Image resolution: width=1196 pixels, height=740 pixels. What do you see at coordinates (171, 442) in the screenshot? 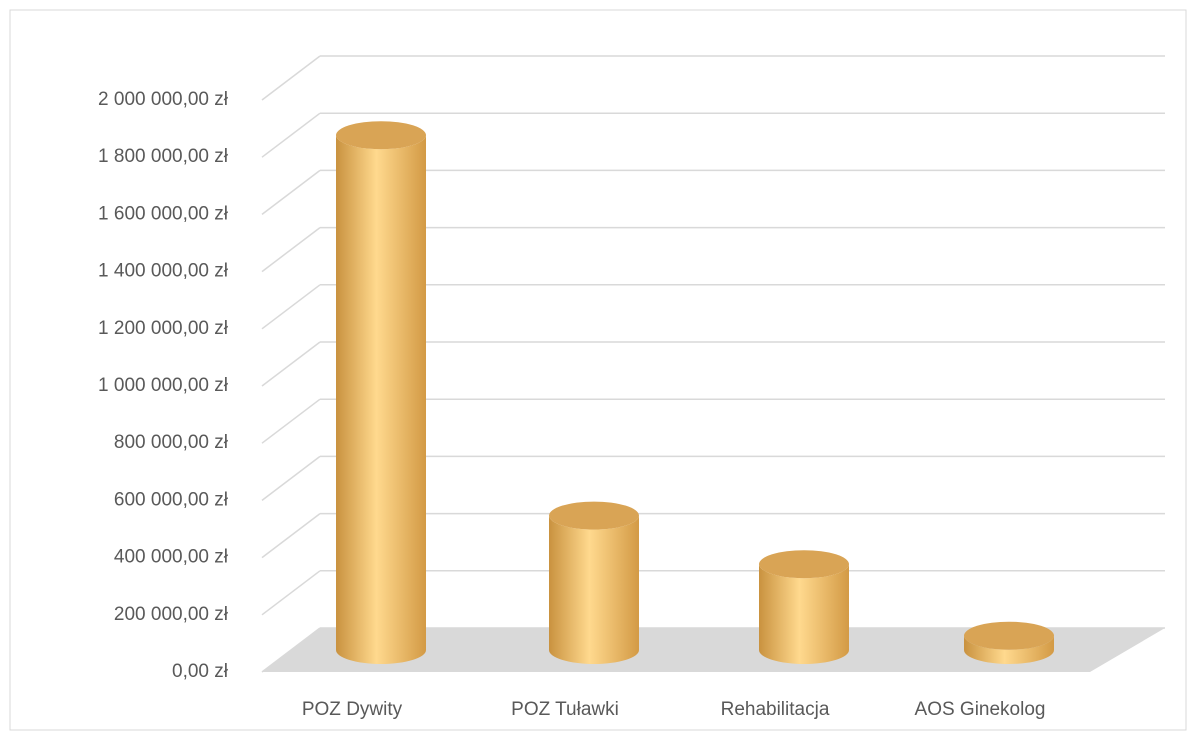
I see `y-tick-label: 800 000,00 zł` at bounding box center [171, 442].